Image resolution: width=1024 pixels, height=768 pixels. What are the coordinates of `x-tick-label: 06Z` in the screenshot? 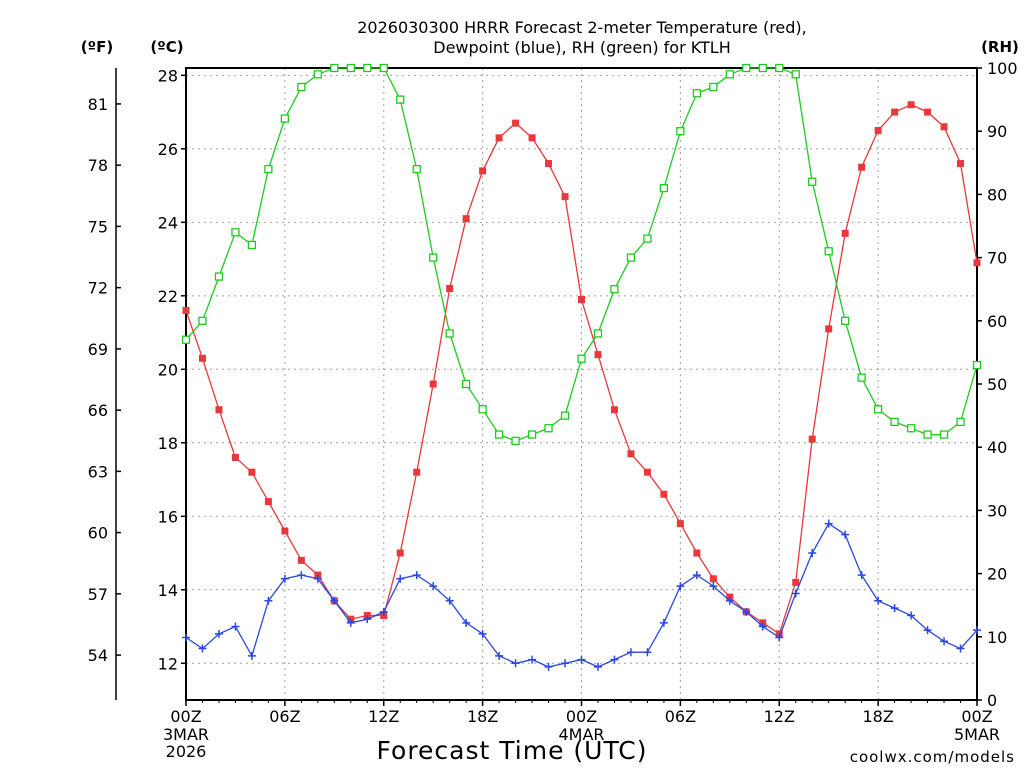 It's located at (680, 716).